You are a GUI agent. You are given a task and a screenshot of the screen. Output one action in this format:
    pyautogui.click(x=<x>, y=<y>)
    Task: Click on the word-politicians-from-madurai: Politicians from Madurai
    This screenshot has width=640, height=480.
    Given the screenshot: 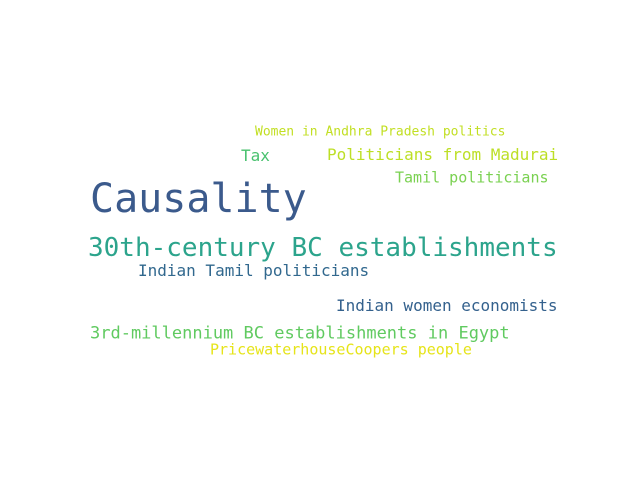 What is the action you would take?
    pyautogui.click(x=443, y=154)
    